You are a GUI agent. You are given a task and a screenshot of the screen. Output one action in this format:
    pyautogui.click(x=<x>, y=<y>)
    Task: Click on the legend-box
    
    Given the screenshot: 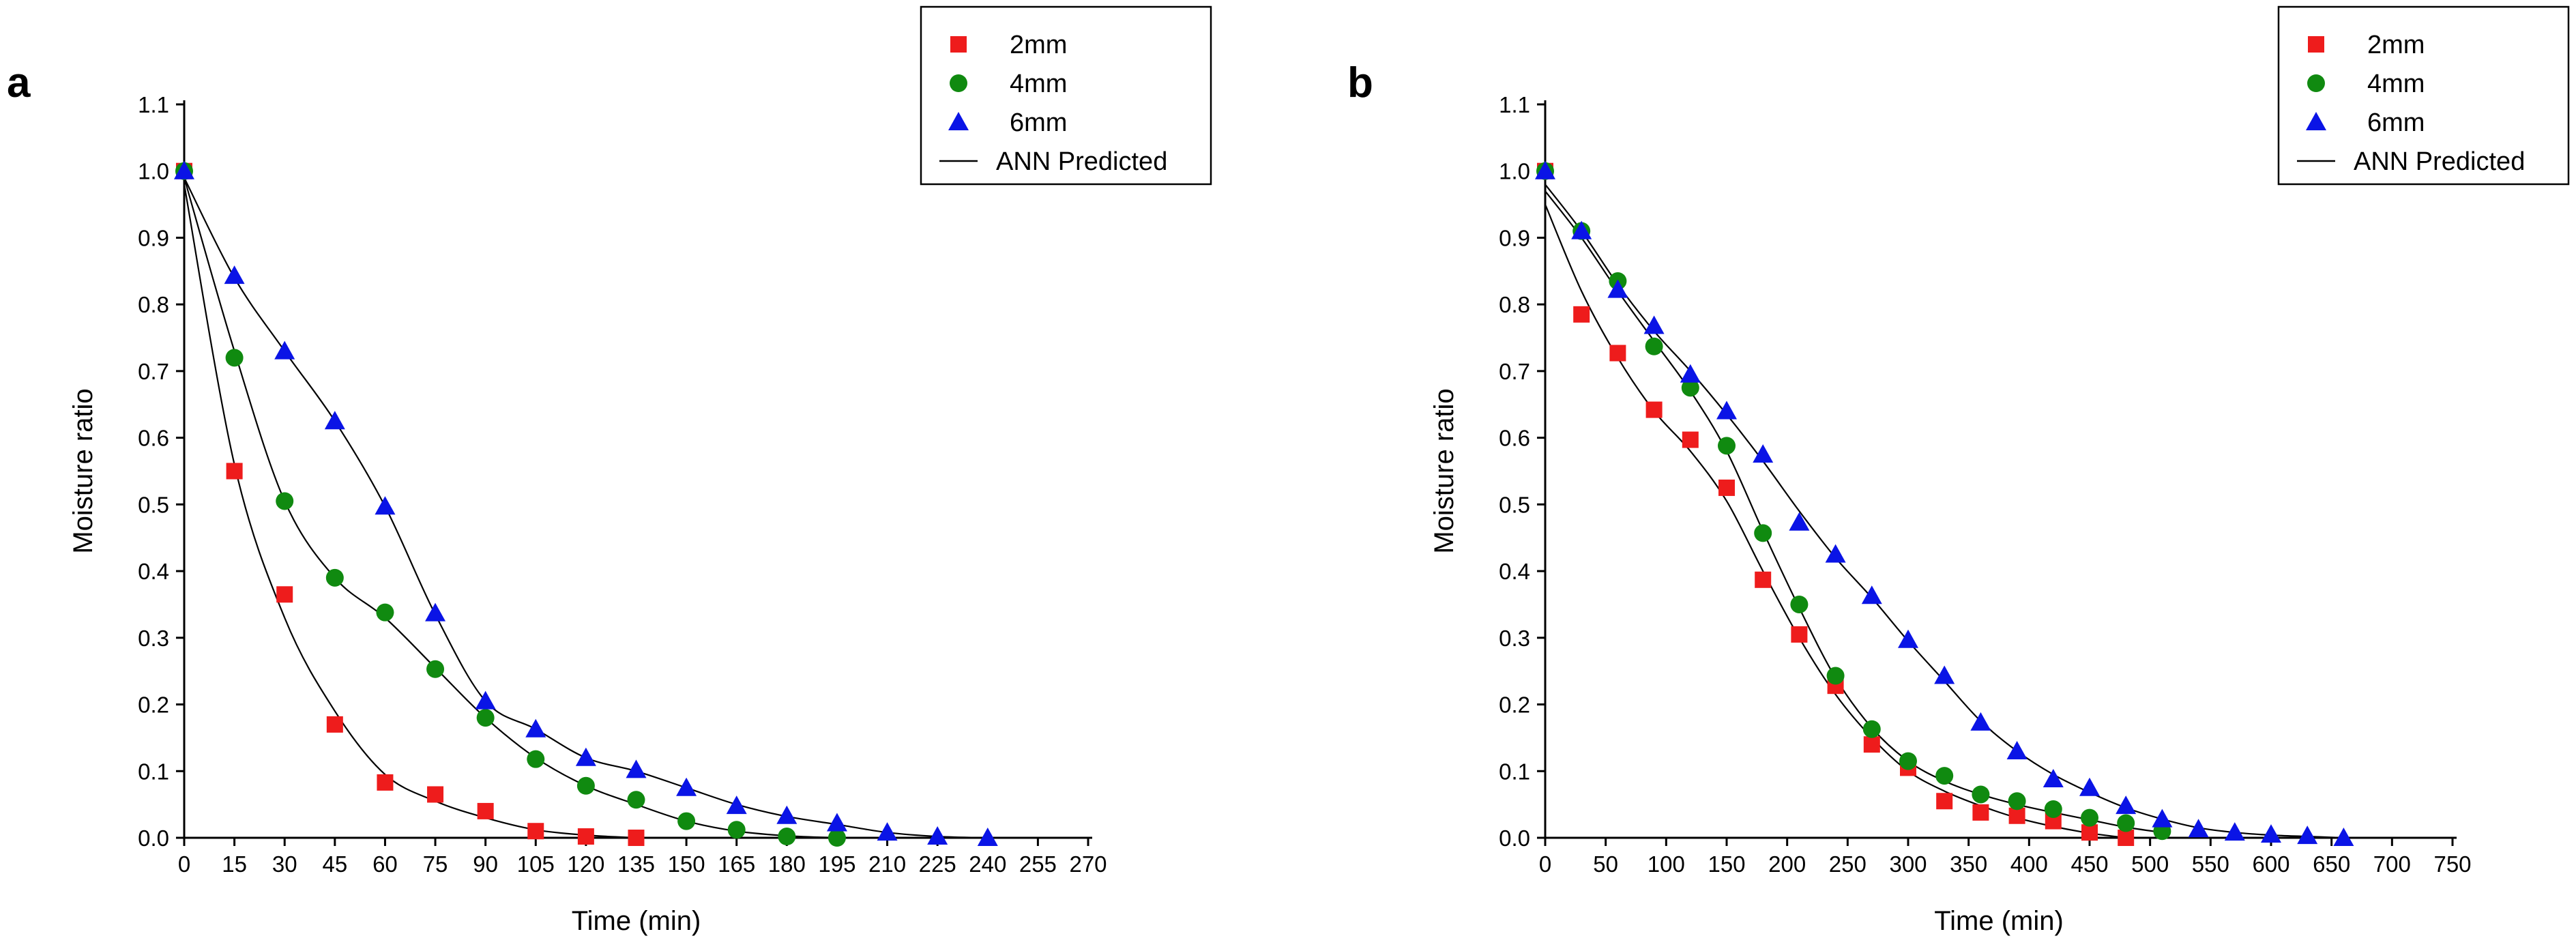 What is the action you would take?
    pyautogui.click(x=2423, y=95)
    